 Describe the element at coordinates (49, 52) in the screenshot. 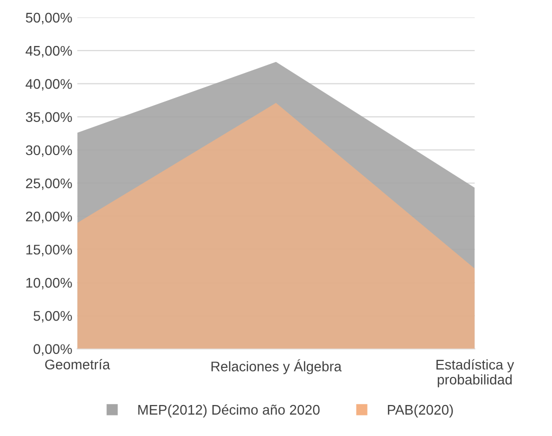

I see `y-tick-label: 45,00%` at that location.